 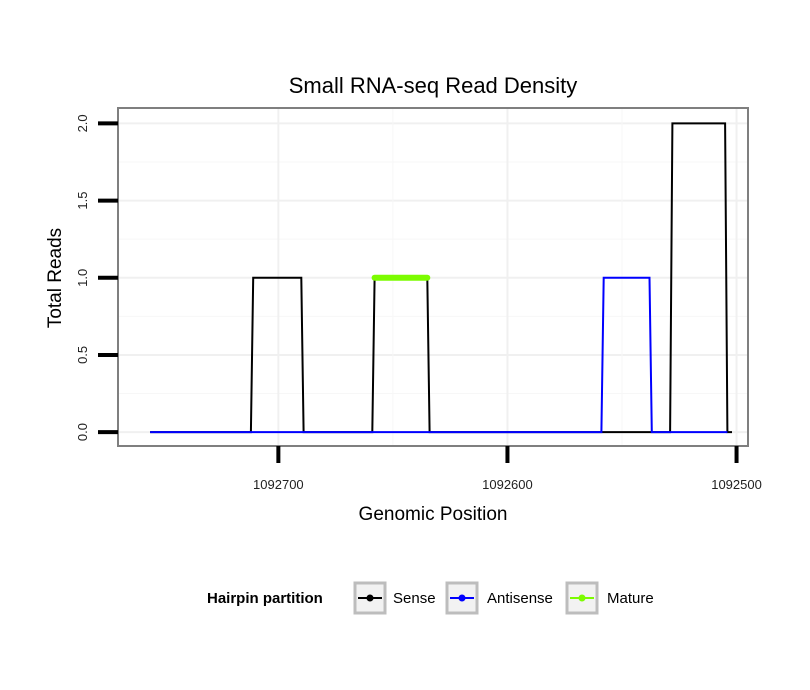 What do you see at coordinates (82, 278) in the screenshot?
I see `y-tick-label: 1.0` at bounding box center [82, 278].